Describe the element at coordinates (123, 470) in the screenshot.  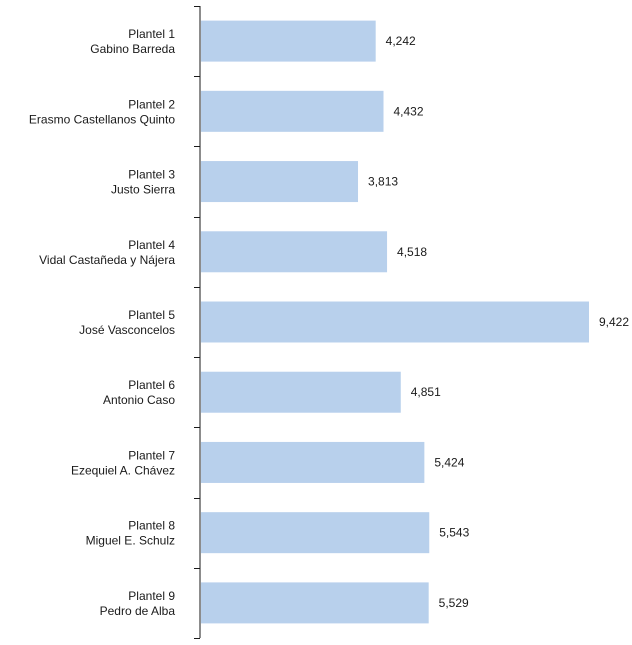
I see `category-label-line-2: Ezequiel A. Chávez` at that location.